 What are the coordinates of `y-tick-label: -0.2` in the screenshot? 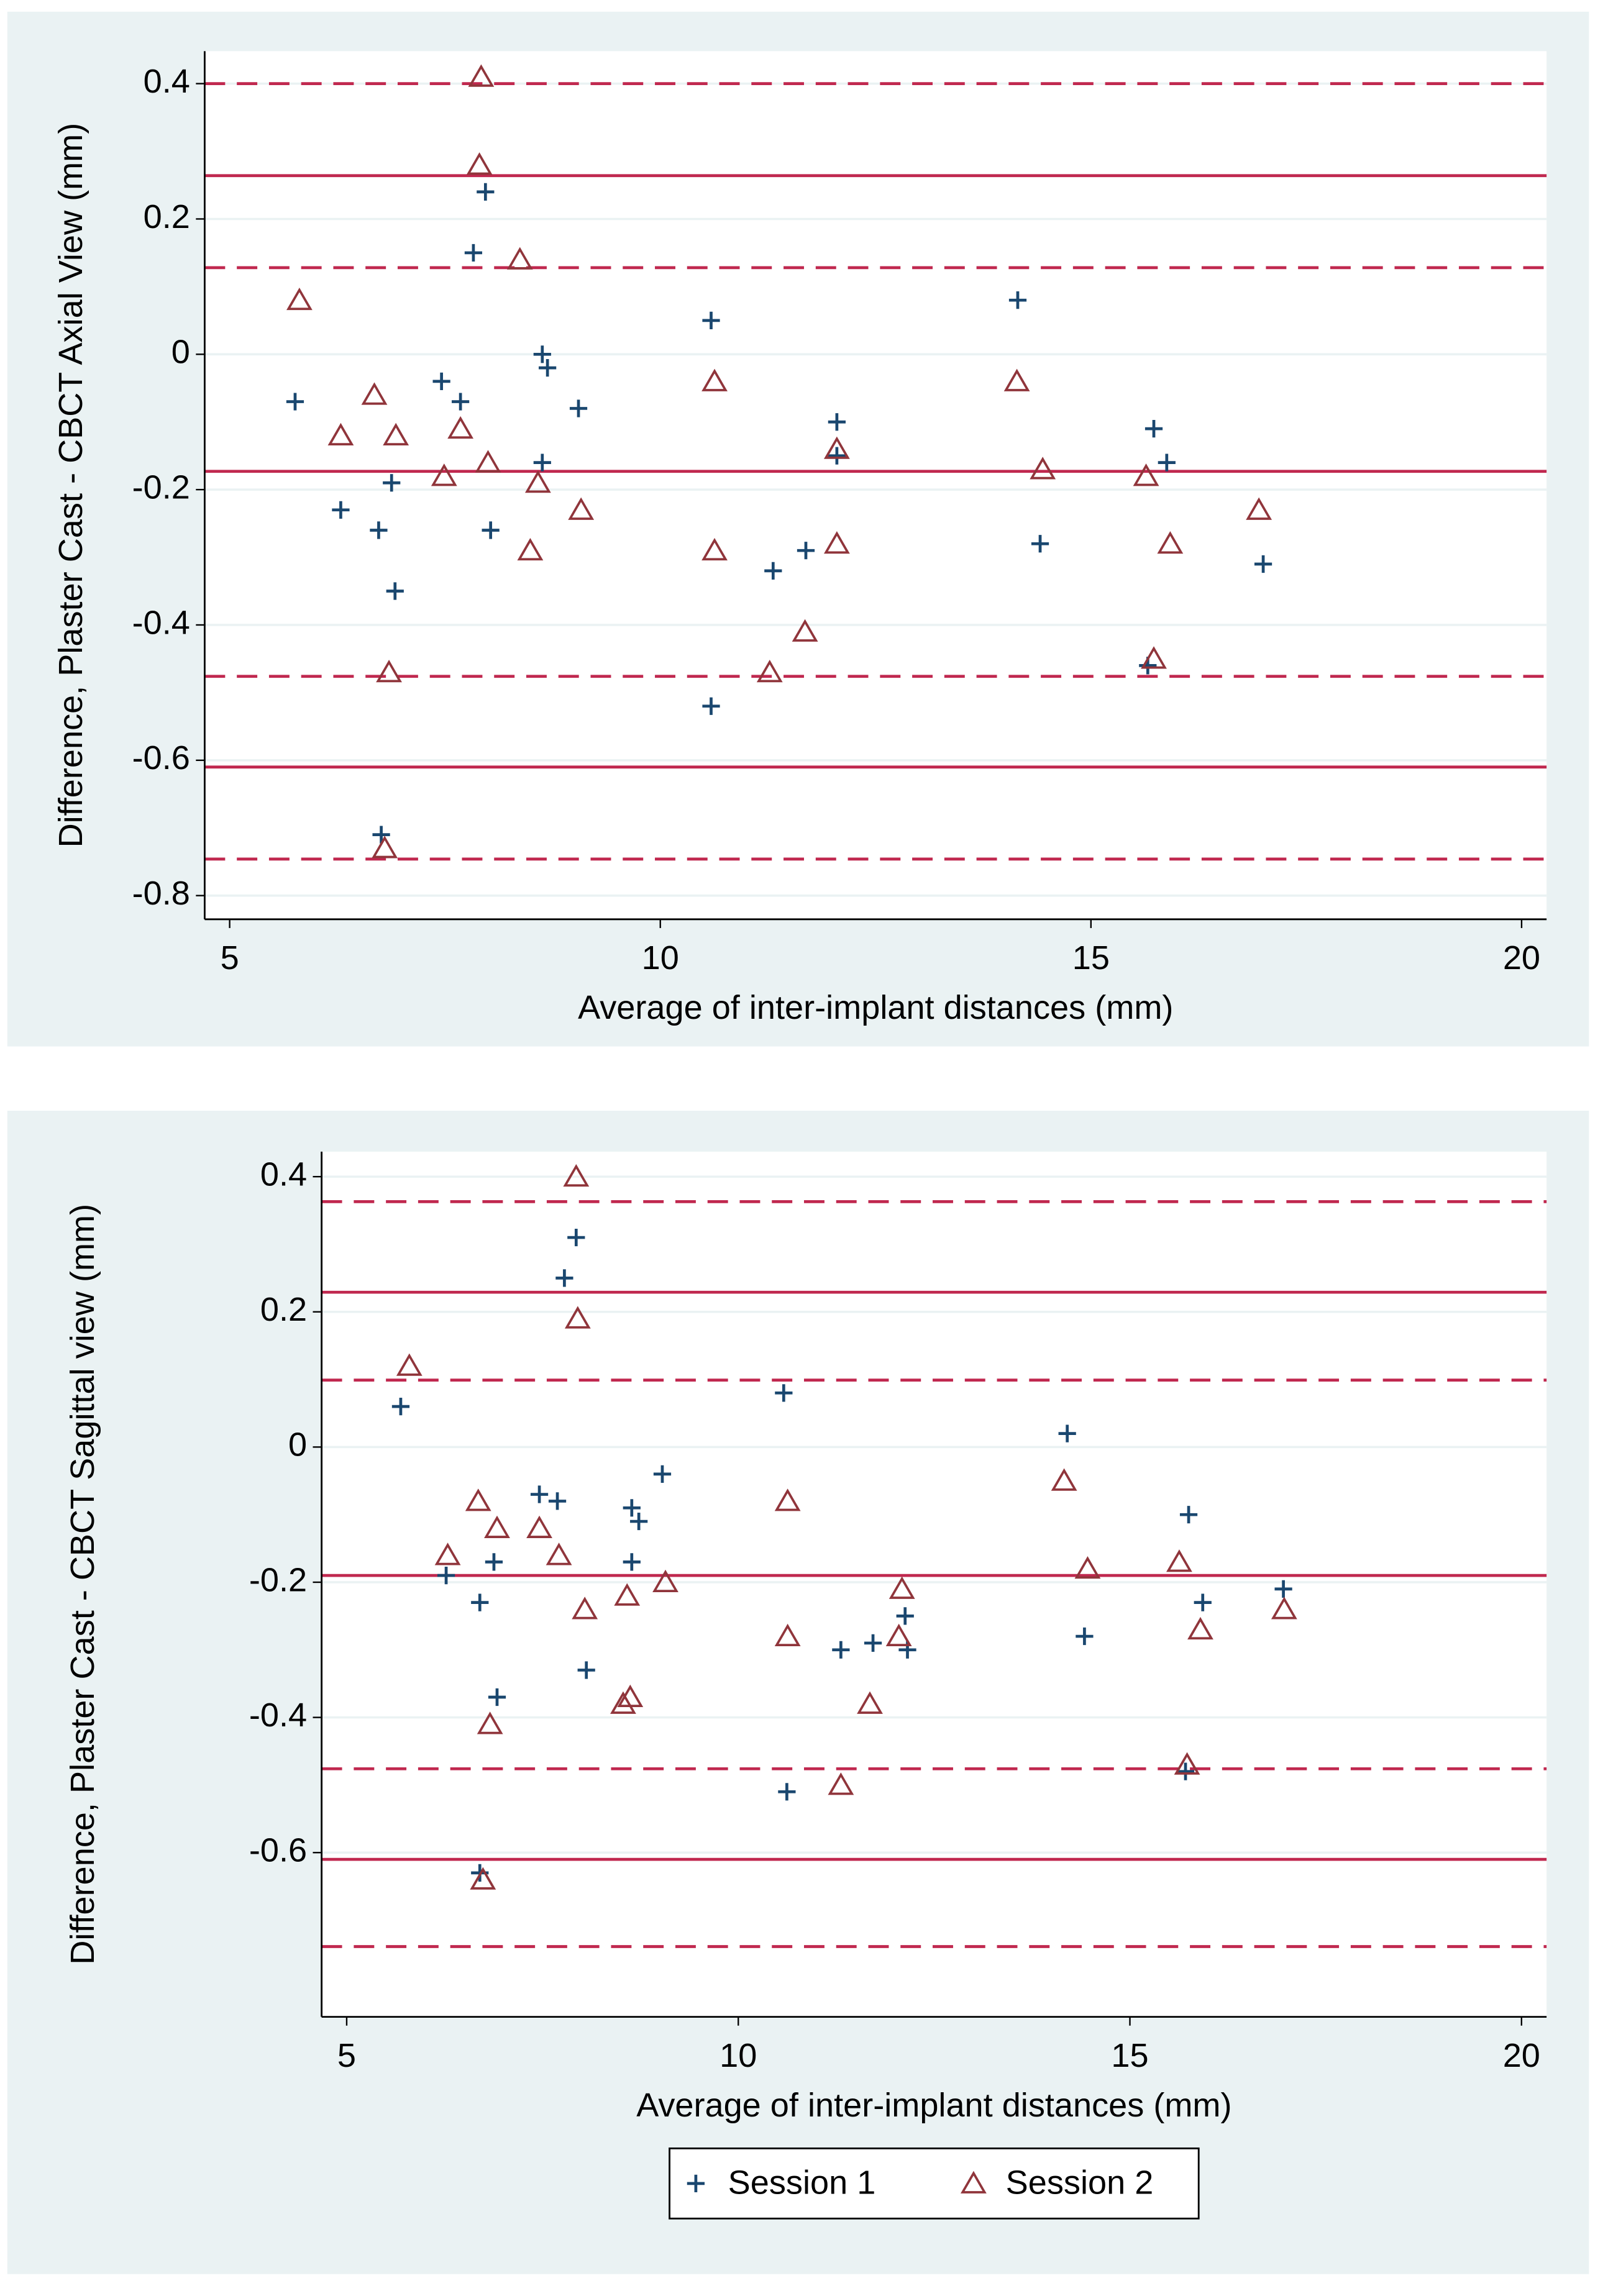 It's located at (161, 487).